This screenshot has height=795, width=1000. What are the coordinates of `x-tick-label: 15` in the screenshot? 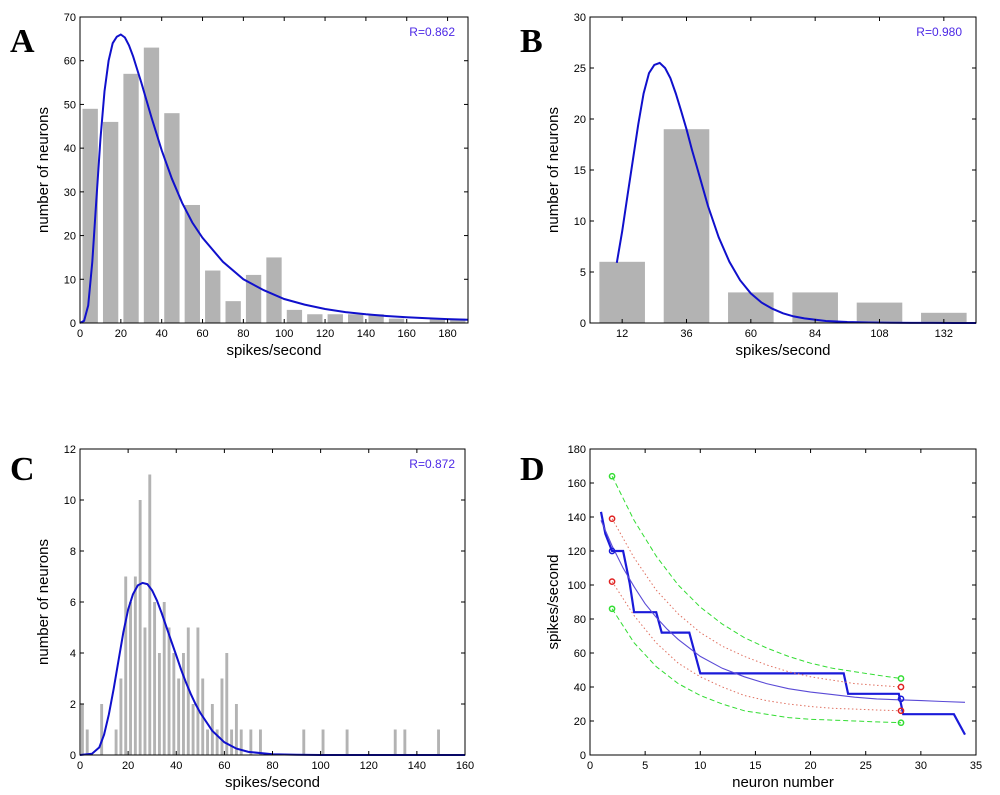 It's located at (755, 766).